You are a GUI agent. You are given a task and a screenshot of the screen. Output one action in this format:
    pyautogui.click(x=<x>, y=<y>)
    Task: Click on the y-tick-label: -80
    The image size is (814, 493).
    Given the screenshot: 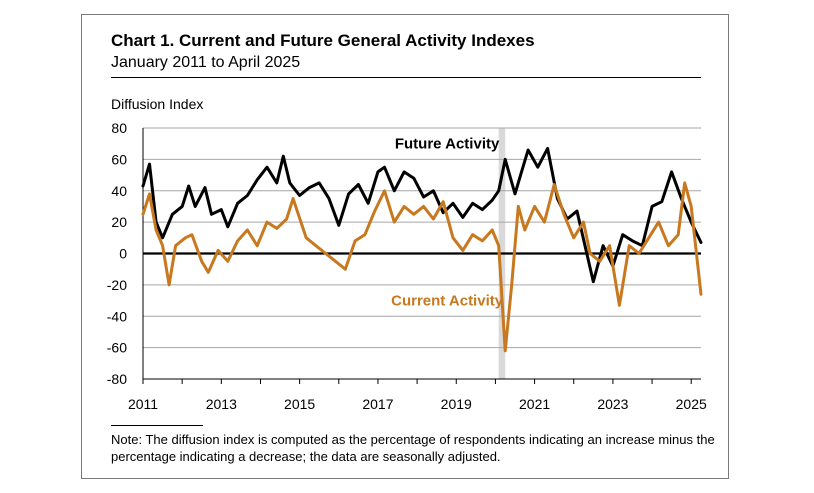 What is the action you would take?
    pyautogui.click(x=117, y=379)
    